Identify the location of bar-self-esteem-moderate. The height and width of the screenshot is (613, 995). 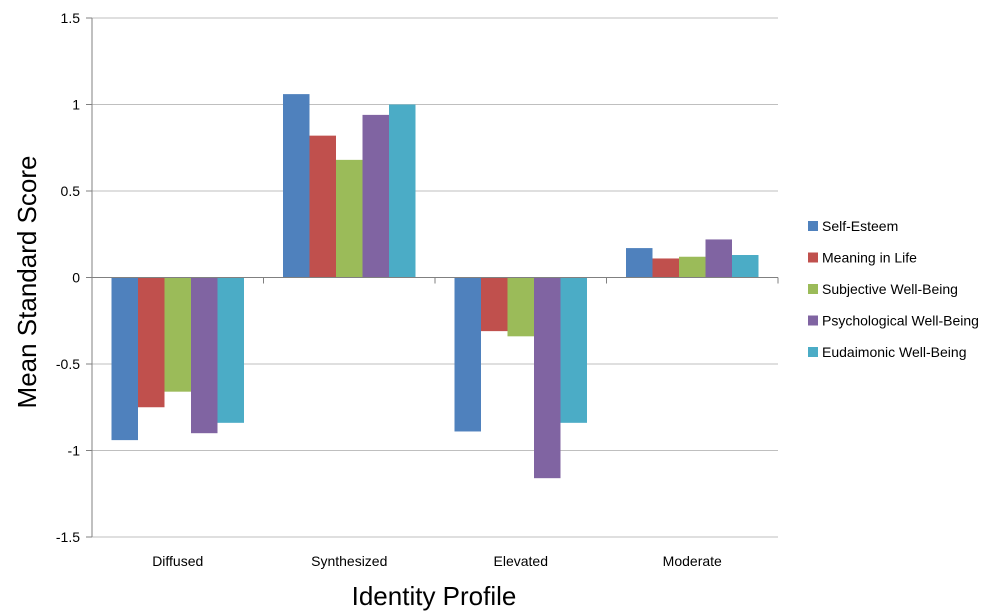
(639, 263).